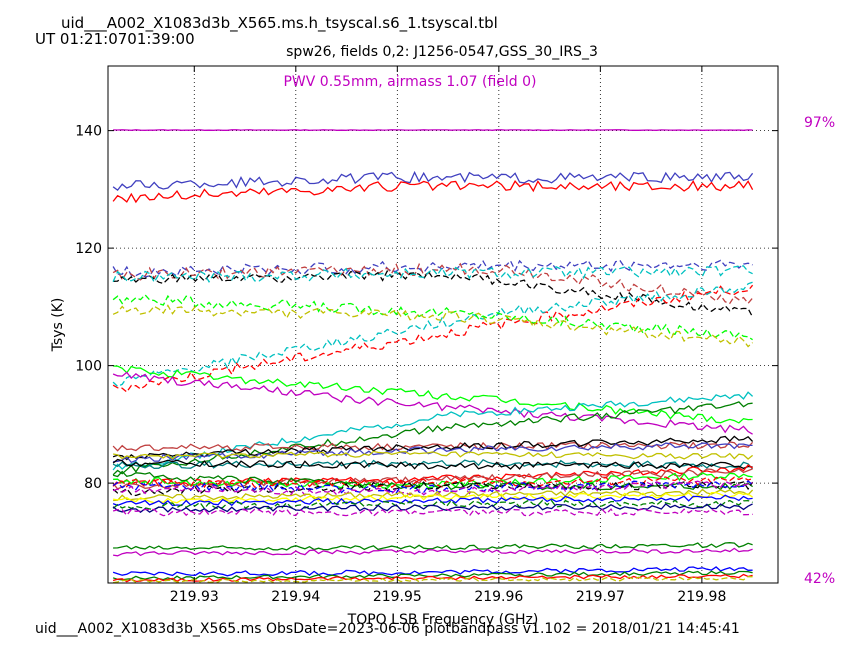  What do you see at coordinates (88, 367) in the screenshot?
I see `y-tick-label: 100` at bounding box center [88, 367].